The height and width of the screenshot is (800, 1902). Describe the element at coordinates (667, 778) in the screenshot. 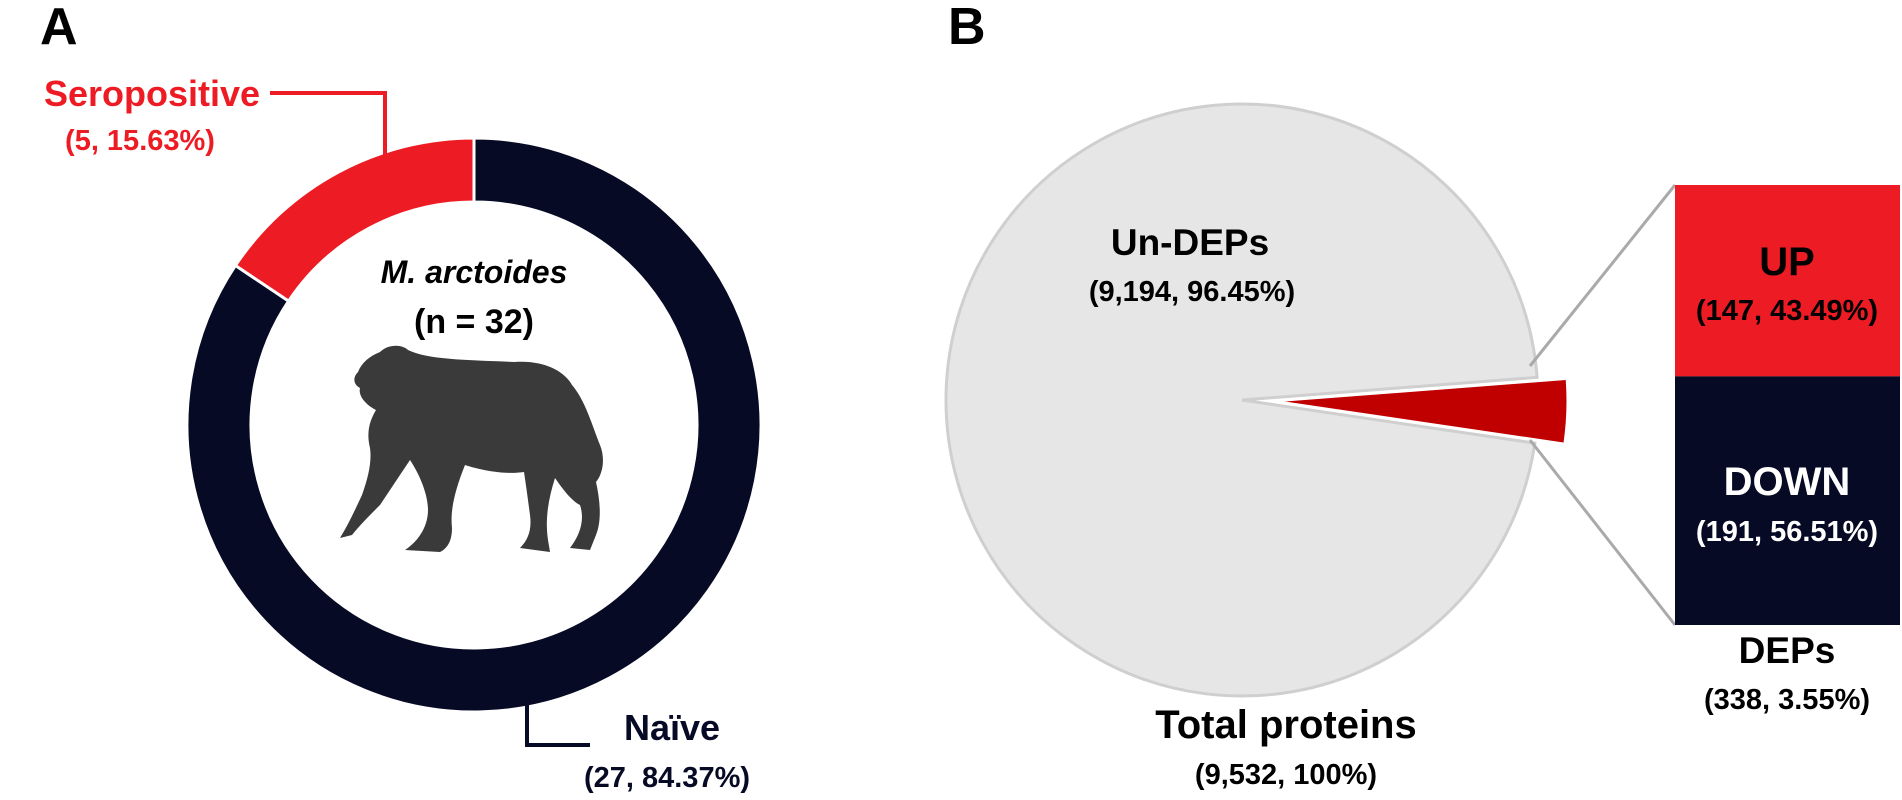

I see `naive-value-label: (27, 84.37%)` at that location.